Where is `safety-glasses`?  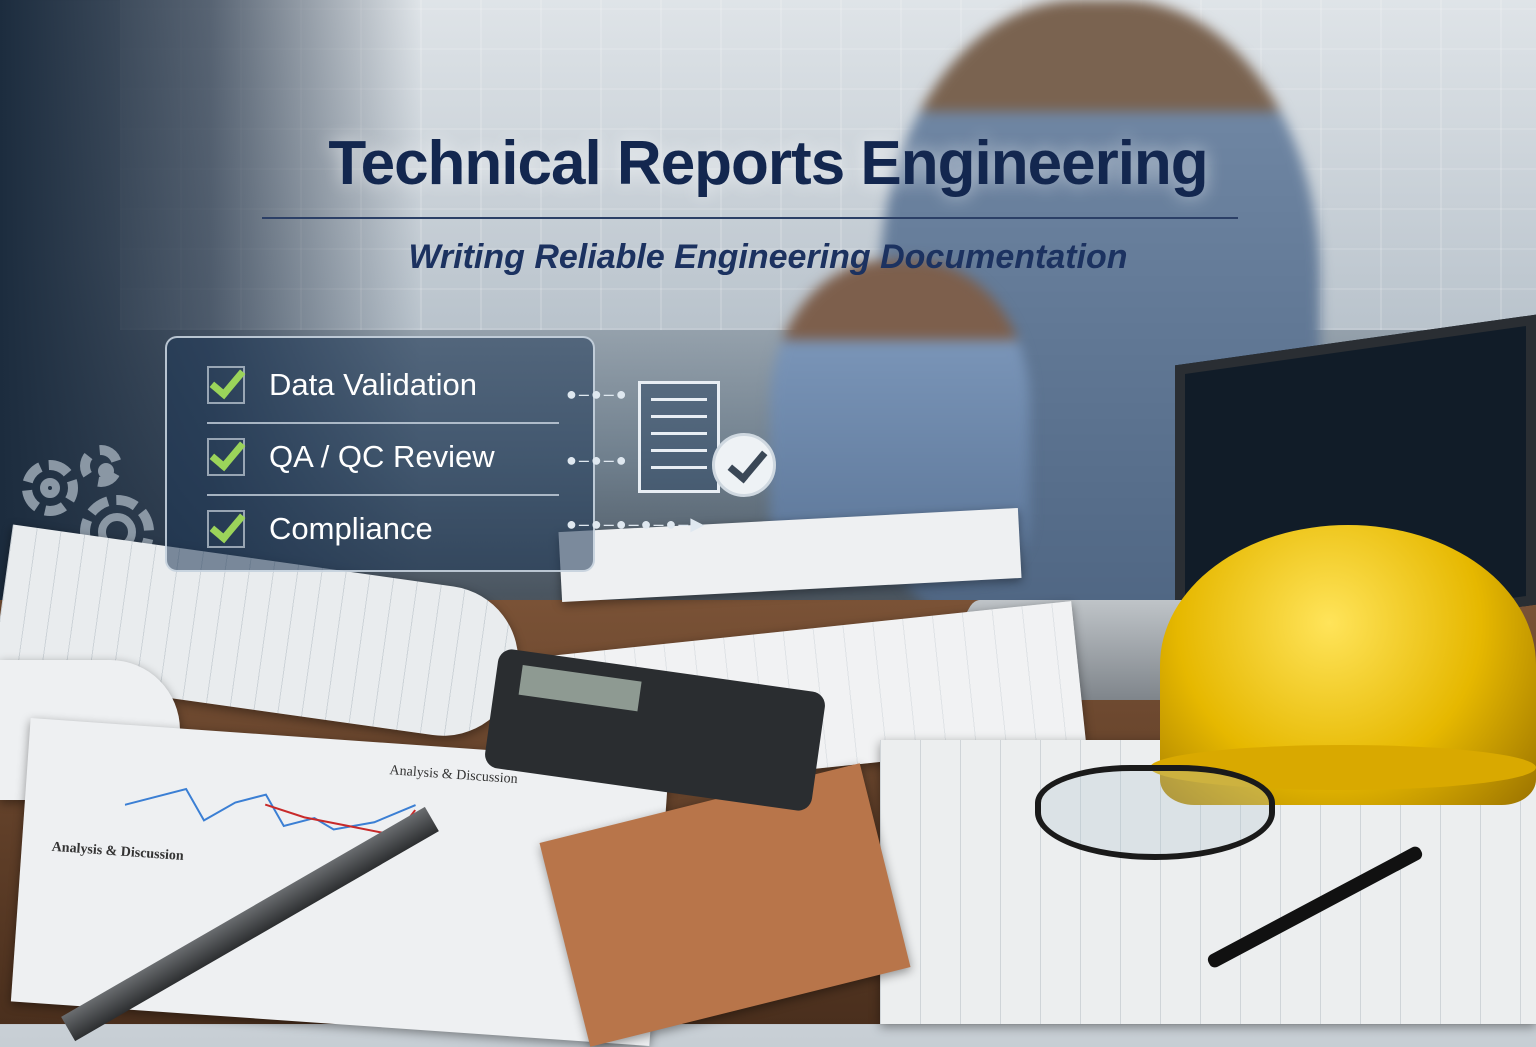
safety-glasses is located at coordinates (1155, 812).